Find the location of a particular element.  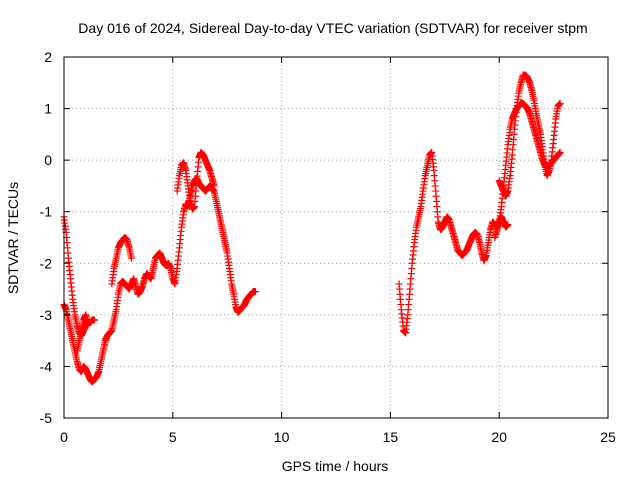

x-tick-label: 0 is located at coordinates (64, 437).